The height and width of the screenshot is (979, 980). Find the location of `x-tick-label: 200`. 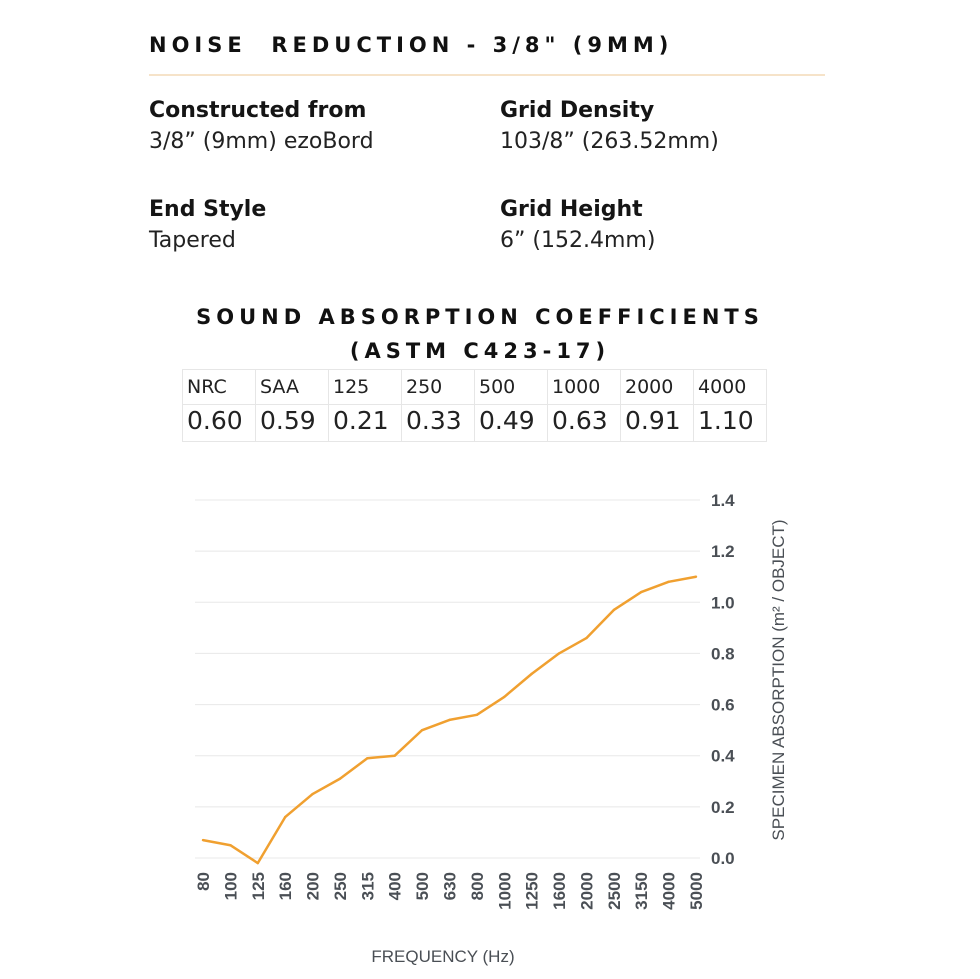

x-tick-label: 200 is located at coordinates (313, 886).